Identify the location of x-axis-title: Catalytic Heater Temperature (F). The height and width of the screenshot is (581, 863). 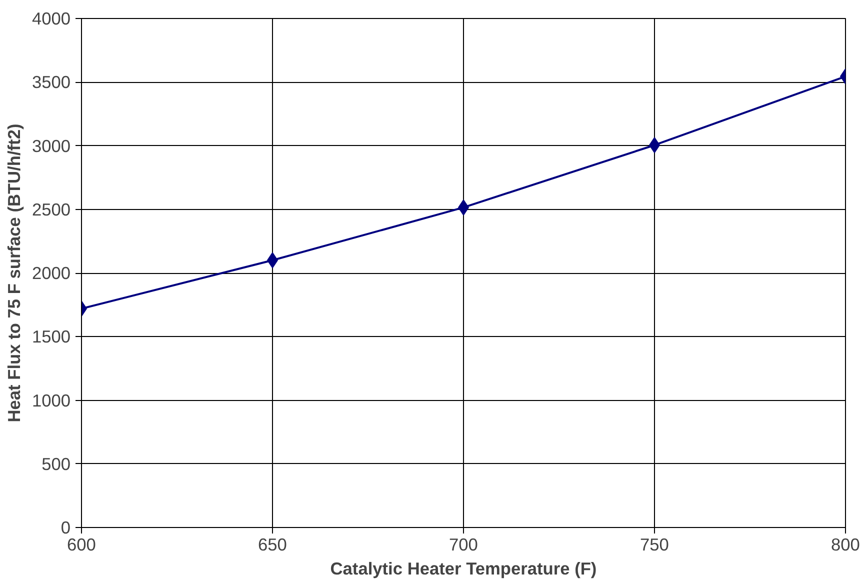
(463, 568).